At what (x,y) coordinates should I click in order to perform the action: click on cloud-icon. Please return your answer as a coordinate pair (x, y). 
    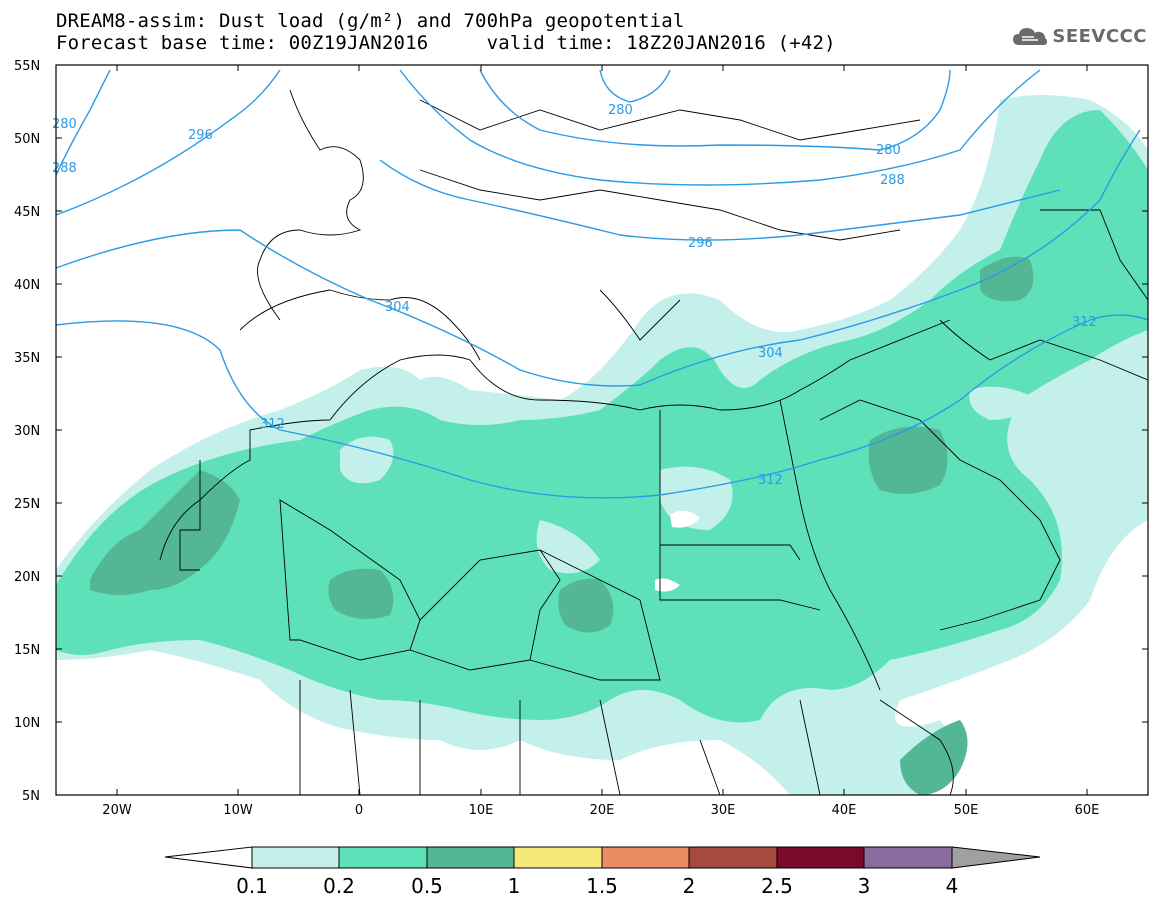
    Looking at the image, I should click on (1030, 36).